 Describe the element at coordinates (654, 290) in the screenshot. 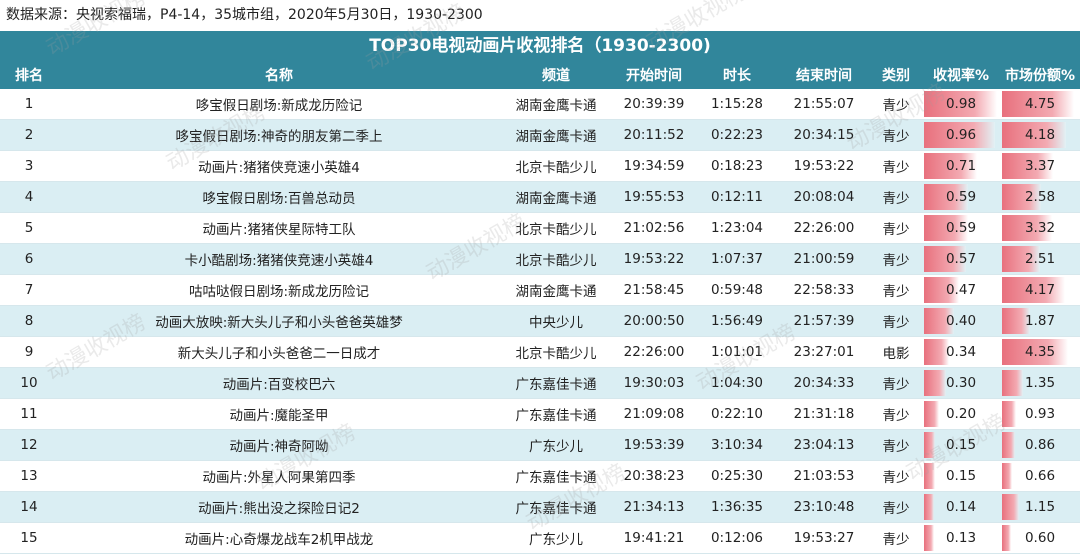

I see `start-time-cell: 21:58:45` at that location.